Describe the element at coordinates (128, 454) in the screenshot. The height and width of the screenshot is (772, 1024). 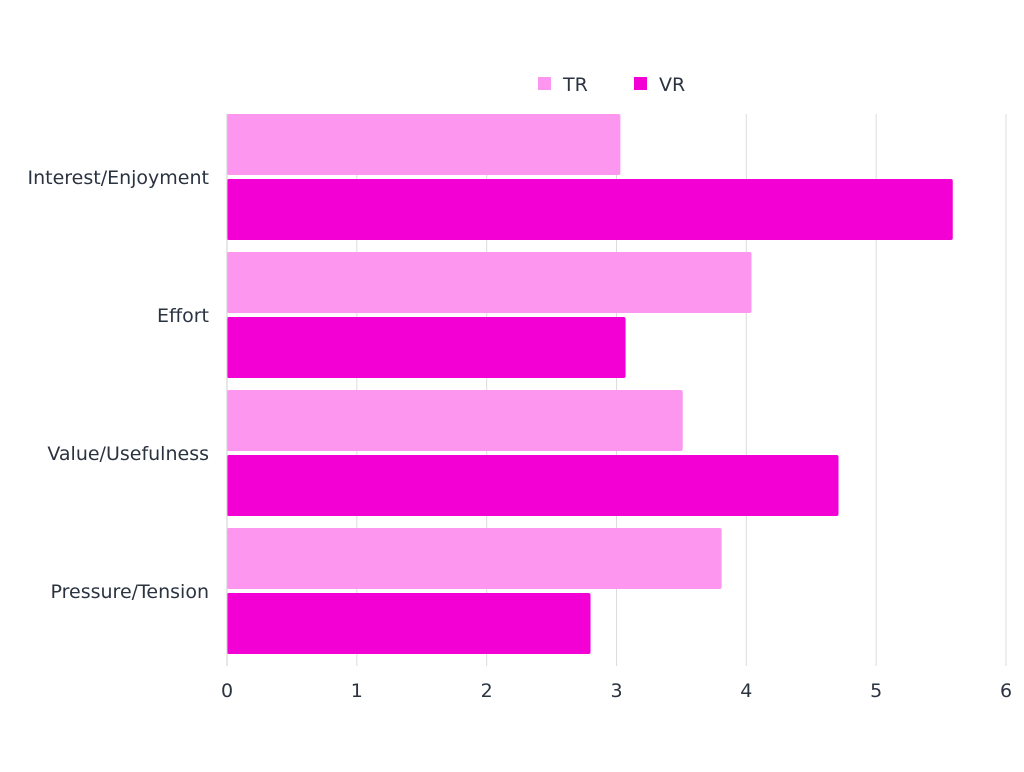
I see `y-category-label: Value/Usefulness` at that location.